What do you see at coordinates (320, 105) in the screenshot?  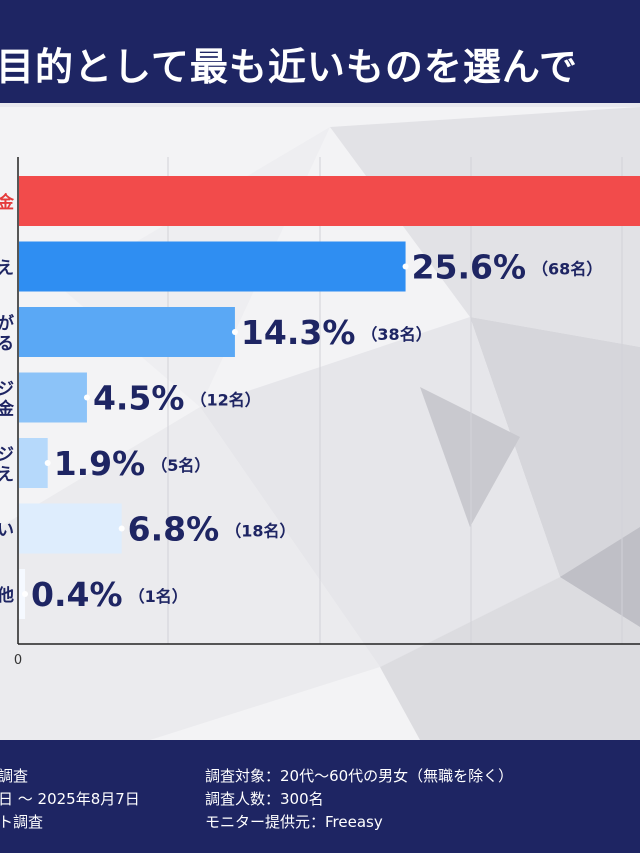 I see `header-divider` at bounding box center [320, 105].